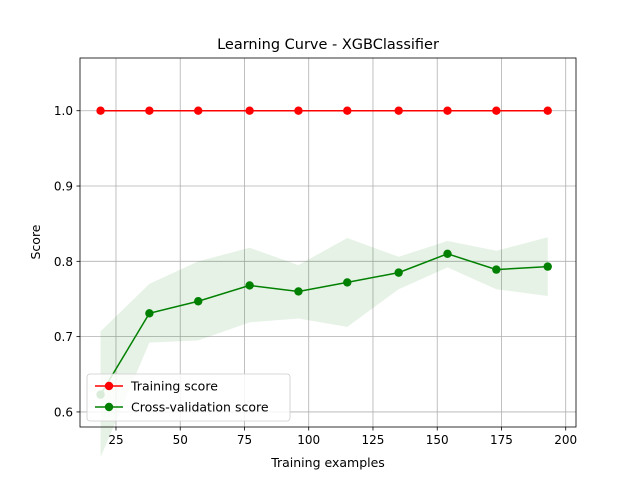 The height and width of the screenshot is (480, 640). Describe the element at coordinates (373, 440) in the screenshot. I see `x-tick-label: 125` at that location.